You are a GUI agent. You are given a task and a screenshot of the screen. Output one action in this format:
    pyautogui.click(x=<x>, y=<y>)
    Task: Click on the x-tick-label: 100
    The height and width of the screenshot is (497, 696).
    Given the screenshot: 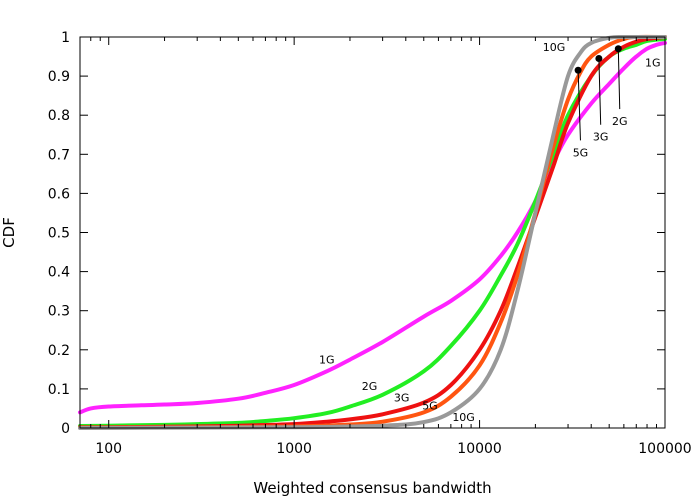 What is the action you would take?
    pyautogui.click(x=108, y=449)
    